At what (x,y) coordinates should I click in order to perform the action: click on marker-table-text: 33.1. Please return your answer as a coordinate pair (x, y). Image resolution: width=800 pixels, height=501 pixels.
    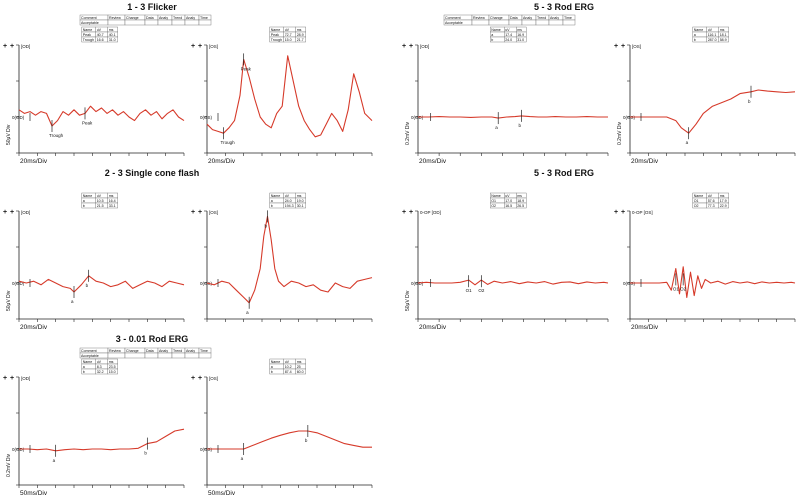
    Looking at the image, I should click on (112, 206).